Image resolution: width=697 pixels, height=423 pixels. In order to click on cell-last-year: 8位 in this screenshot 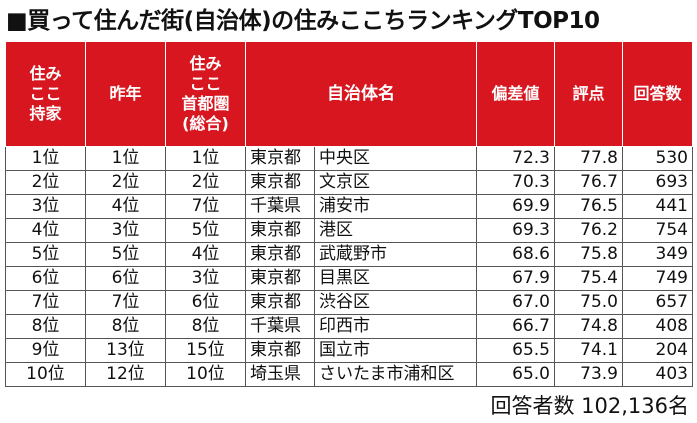, I will do `click(125, 326)`.